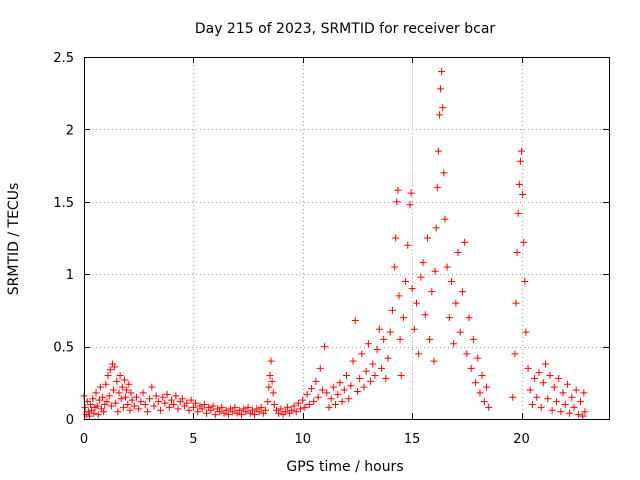 The image size is (640, 480). Describe the element at coordinates (70, 420) in the screenshot. I see `y-tick-label: 0` at that location.